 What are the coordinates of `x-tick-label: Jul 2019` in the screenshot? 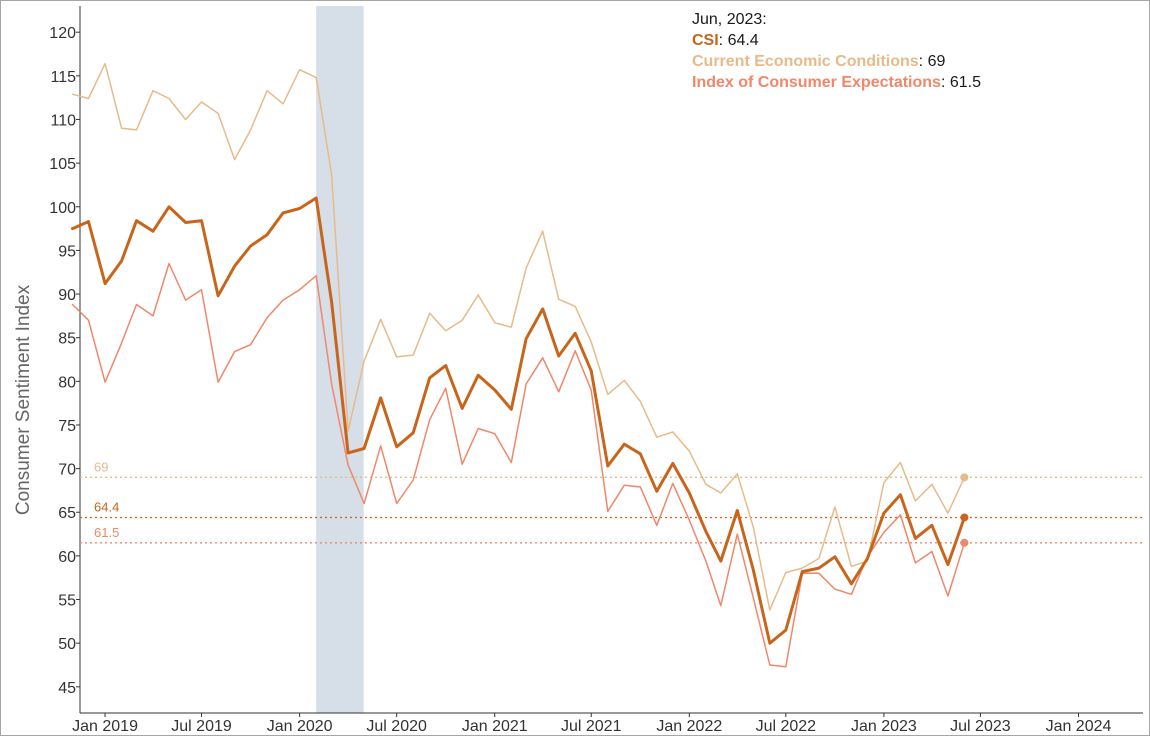 It's located at (201, 726).